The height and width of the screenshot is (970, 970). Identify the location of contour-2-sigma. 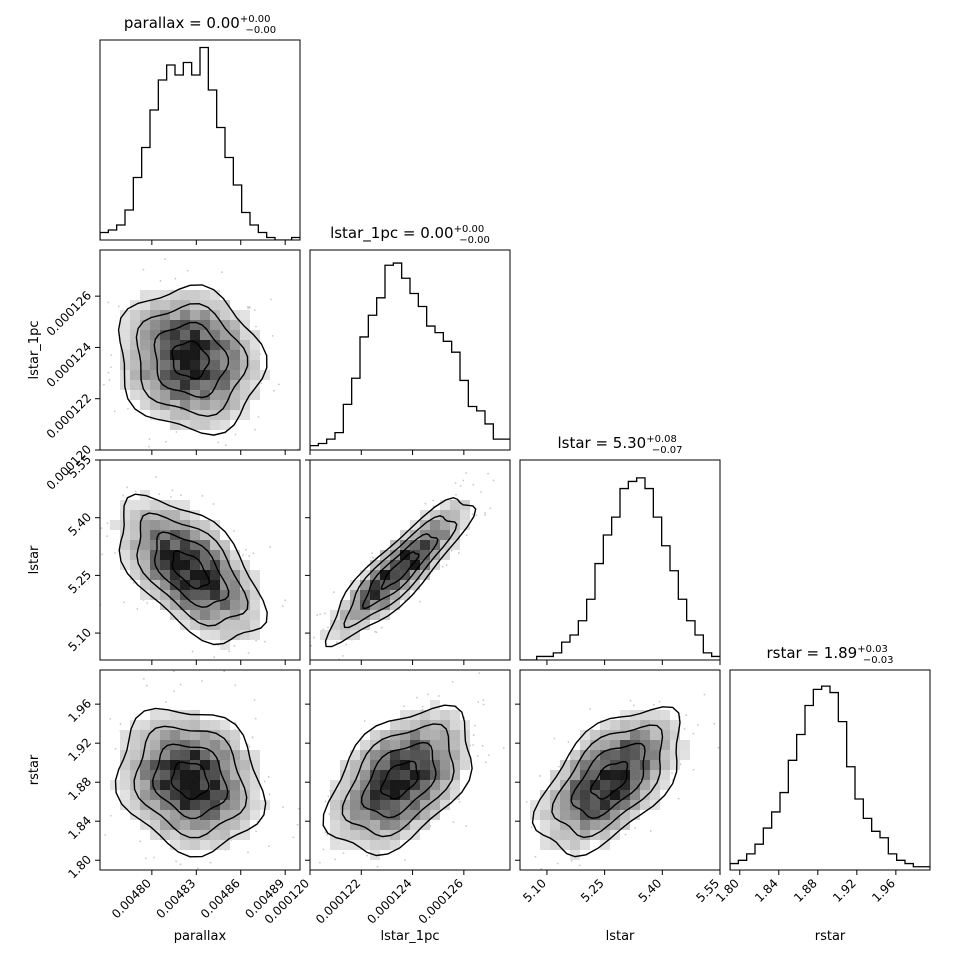
(400, 572).